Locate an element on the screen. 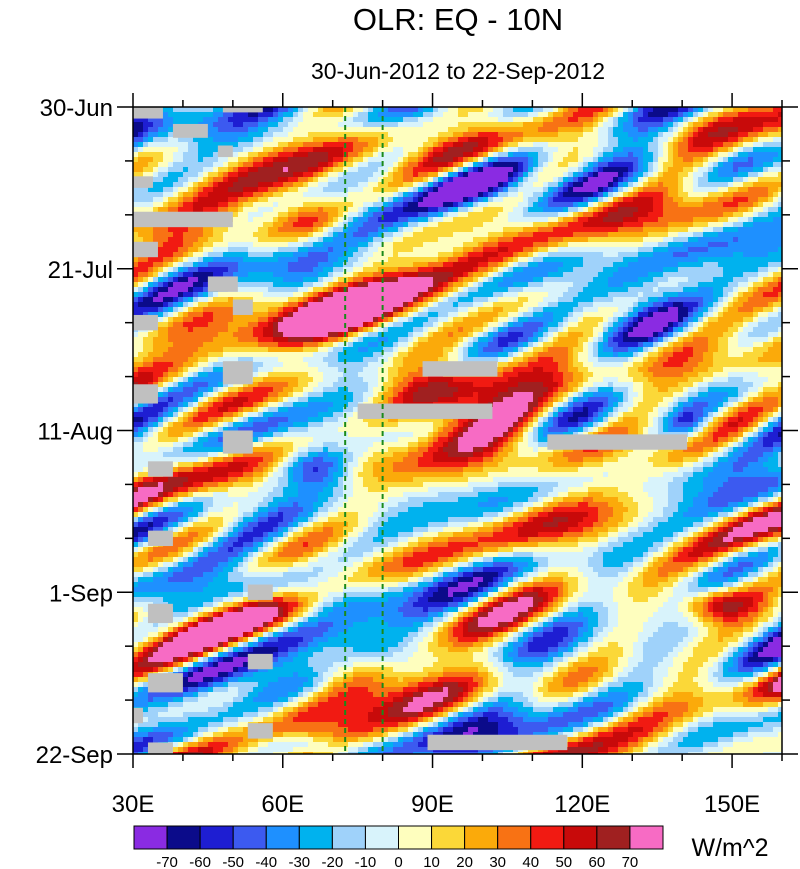 This screenshot has height=869, width=800. x-tick-label: 120E is located at coordinates (582, 804).